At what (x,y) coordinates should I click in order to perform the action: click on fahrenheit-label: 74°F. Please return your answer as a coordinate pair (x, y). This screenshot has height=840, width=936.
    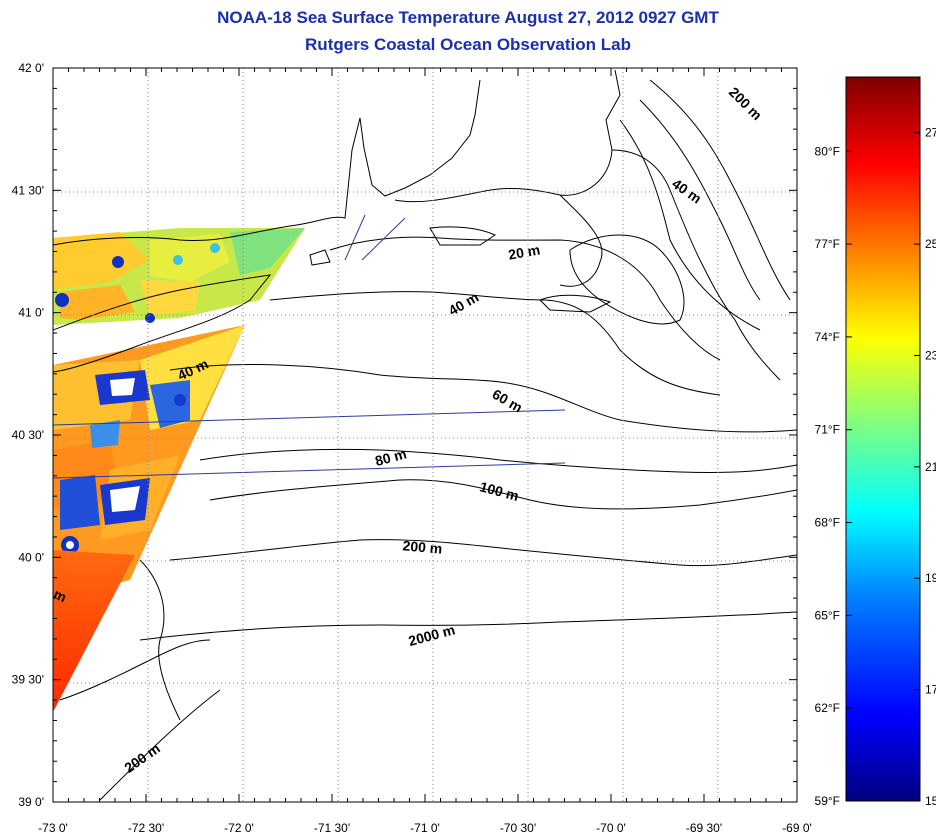
    Looking at the image, I should click on (827, 337).